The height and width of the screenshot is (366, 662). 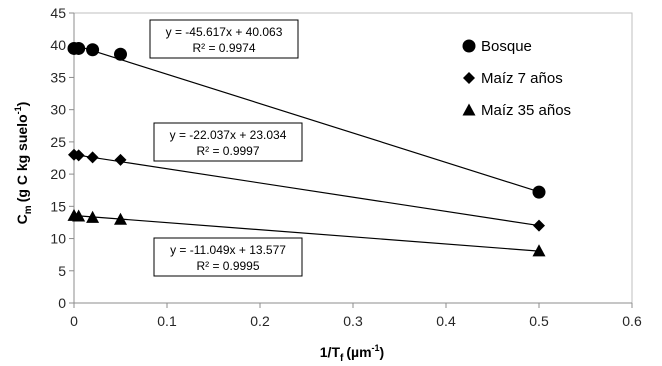 I want to click on y-tick-label: 40, so click(x=58, y=45).